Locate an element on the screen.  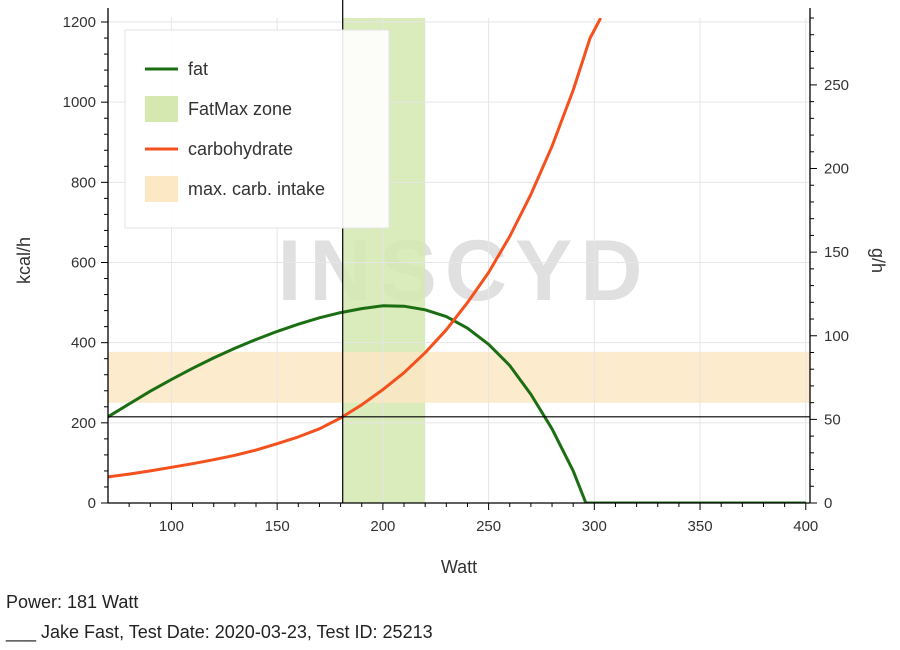
power-readout: Power: 181 Watt is located at coordinates (72, 602).